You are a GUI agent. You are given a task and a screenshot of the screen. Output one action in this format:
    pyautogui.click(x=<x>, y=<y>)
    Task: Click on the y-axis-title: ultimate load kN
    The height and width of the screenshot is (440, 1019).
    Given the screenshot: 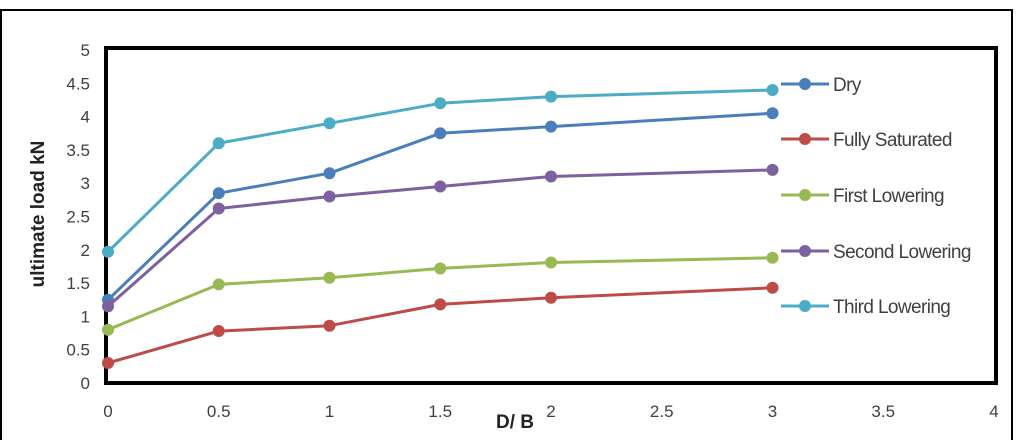 What is the action you would take?
    pyautogui.click(x=38, y=214)
    